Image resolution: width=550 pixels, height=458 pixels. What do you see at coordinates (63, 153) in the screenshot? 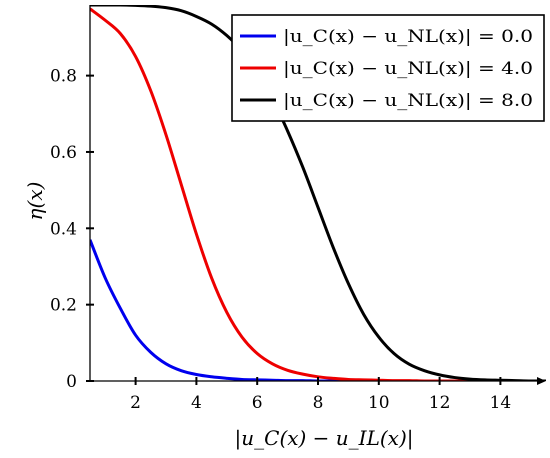
I see `y-tick-label-0.6: 0.6` at bounding box center [63, 153].